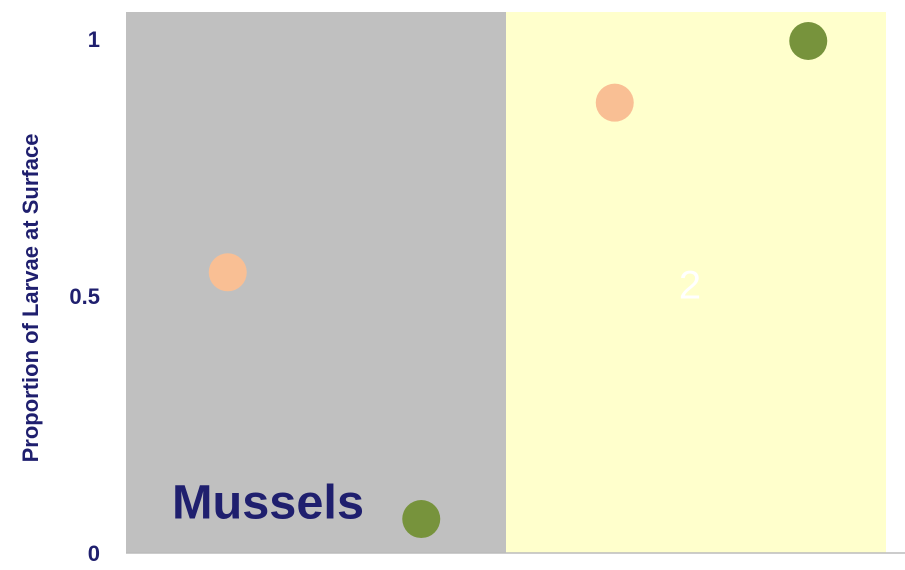 This screenshot has width=905, height=570. I want to click on panel-label: 2, so click(690, 286).